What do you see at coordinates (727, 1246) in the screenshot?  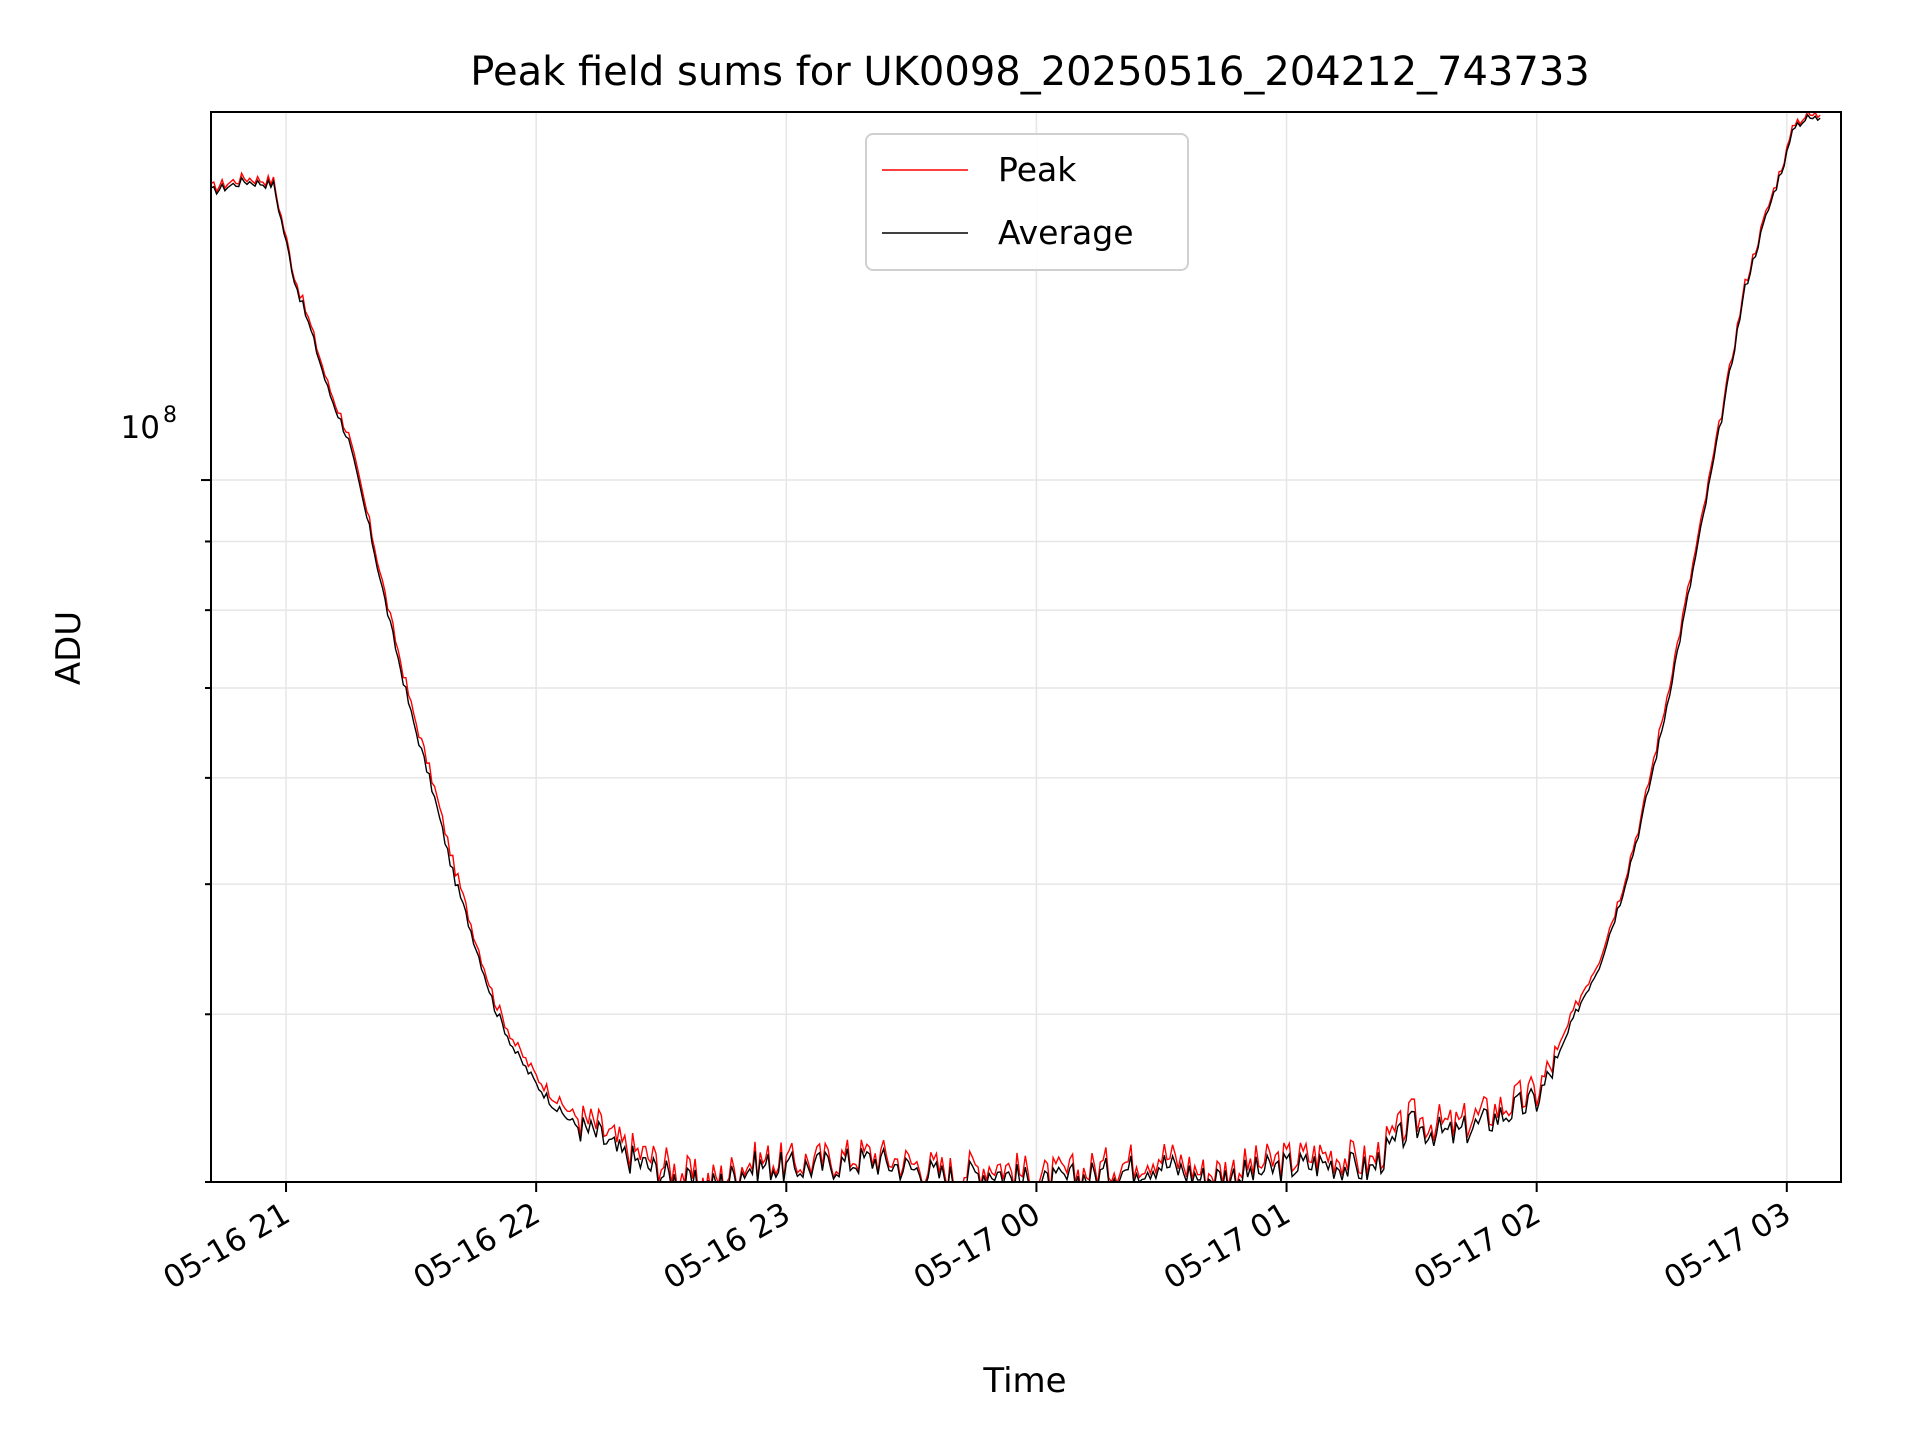 I see `x-tick-label: 05-16 23` at bounding box center [727, 1246].